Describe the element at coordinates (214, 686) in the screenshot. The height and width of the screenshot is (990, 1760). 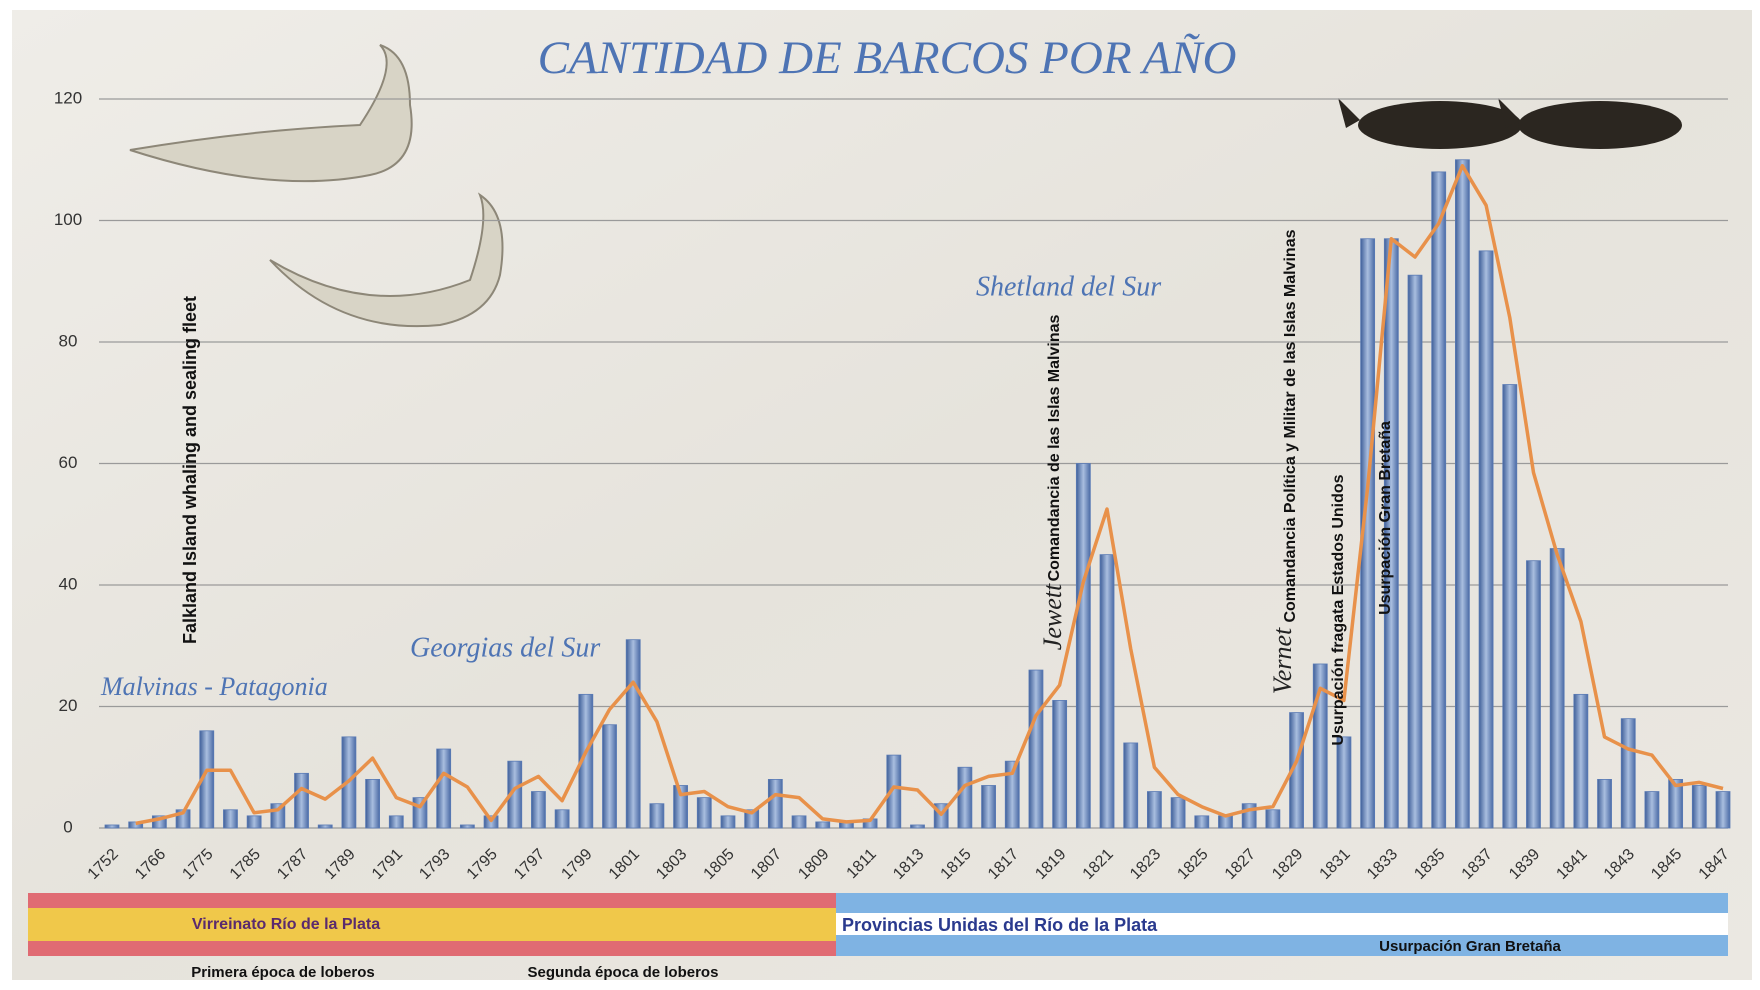
I see `annotation: Malvinas - Patagonia` at that location.